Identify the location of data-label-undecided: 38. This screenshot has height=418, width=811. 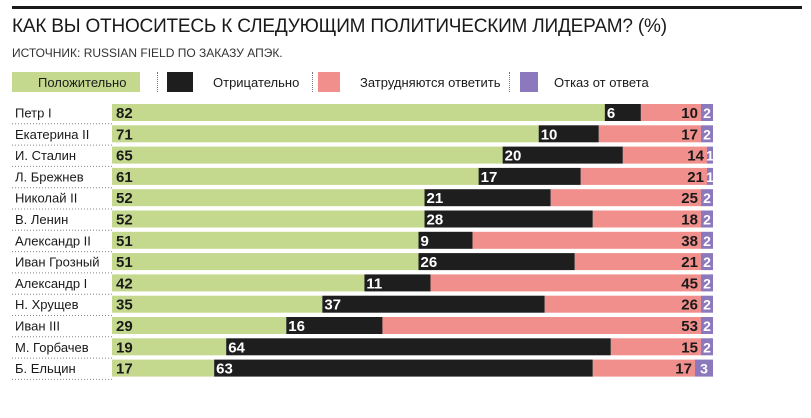
(689, 241).